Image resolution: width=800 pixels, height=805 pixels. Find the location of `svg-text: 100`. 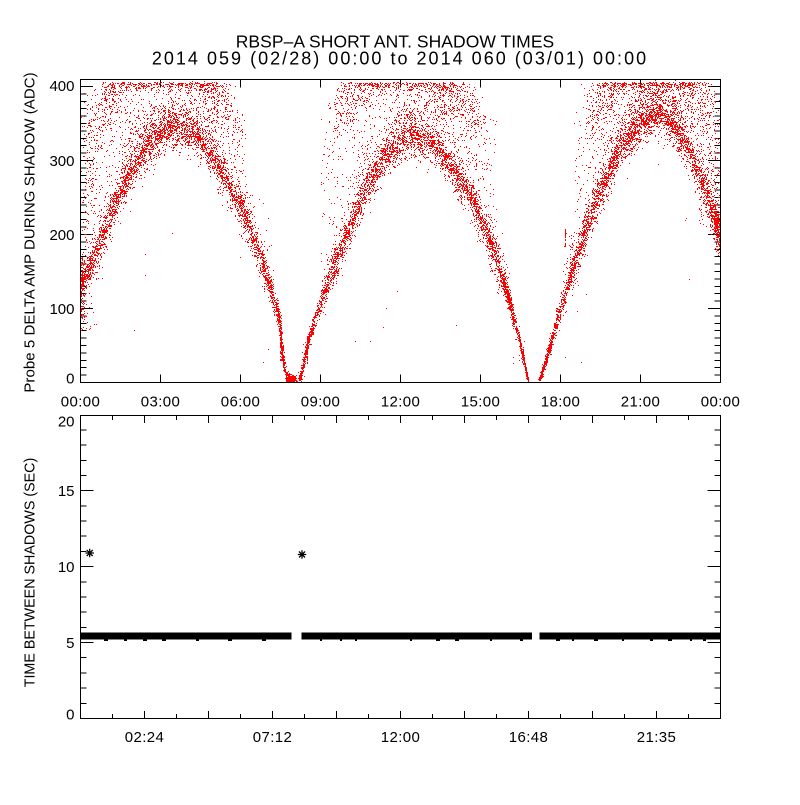

svg-text: 100 is located at coordinates (61, 309).